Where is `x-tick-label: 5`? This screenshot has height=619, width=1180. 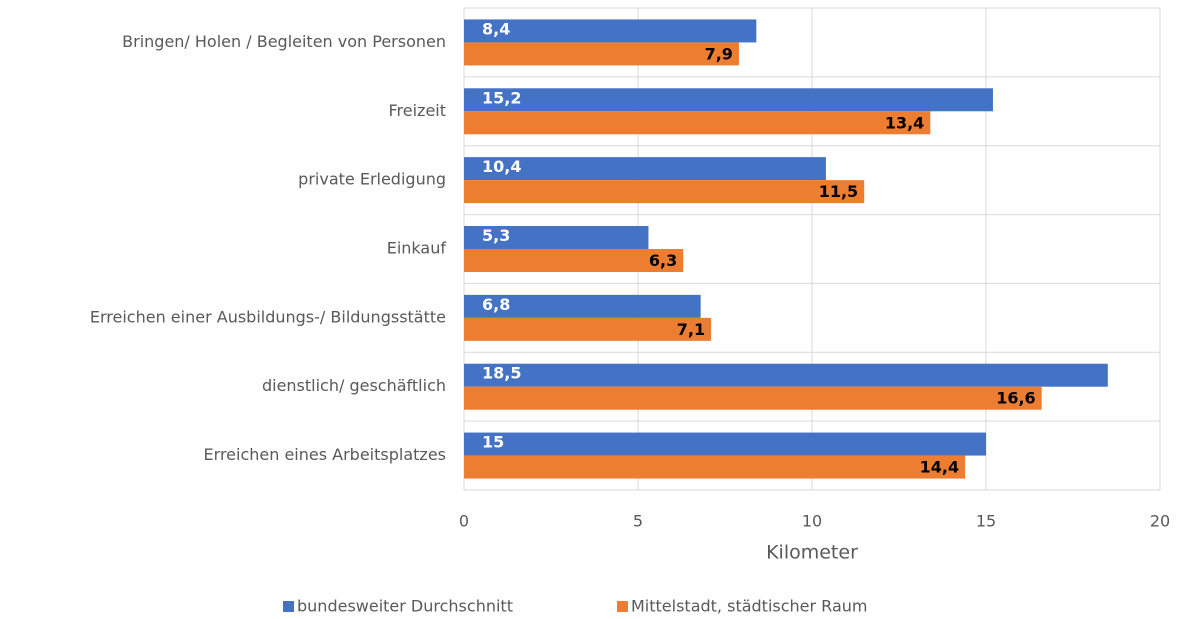 x-tick-label: 5 is located at coordinates (638, 521).